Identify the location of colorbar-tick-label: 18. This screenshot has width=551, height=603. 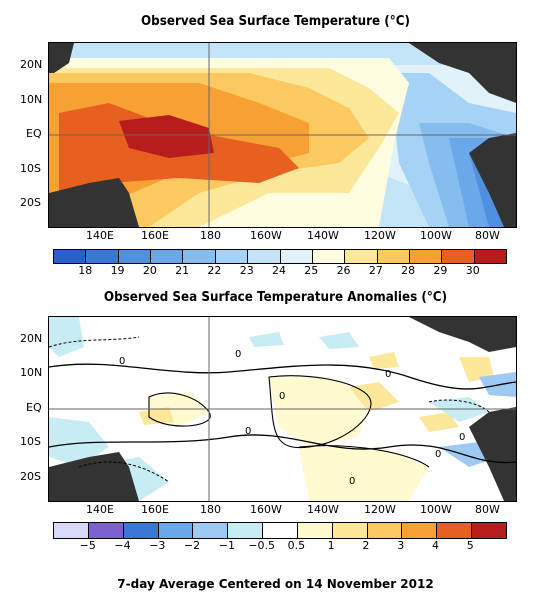
(85, 270).